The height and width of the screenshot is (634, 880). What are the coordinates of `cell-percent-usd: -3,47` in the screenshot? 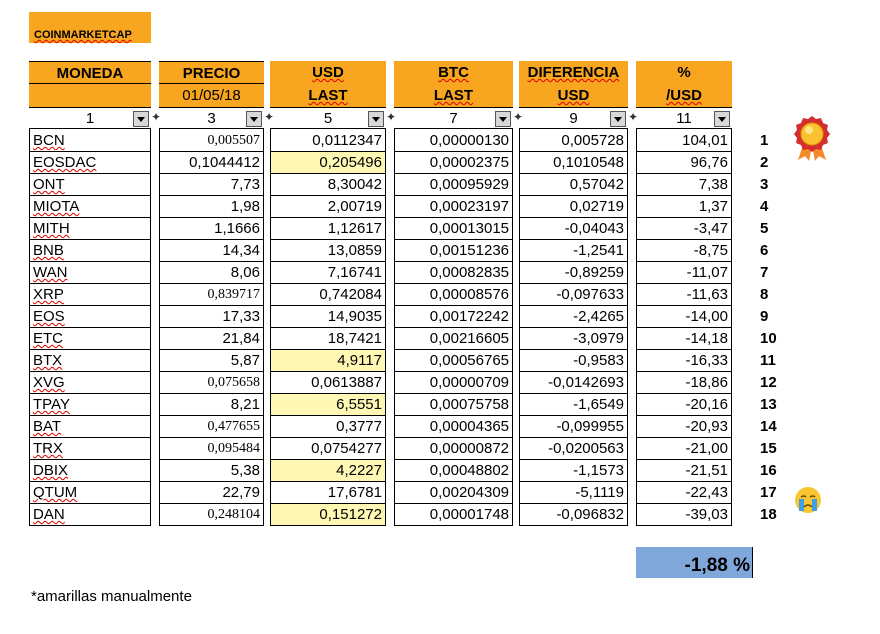 It's located at (684, 229).